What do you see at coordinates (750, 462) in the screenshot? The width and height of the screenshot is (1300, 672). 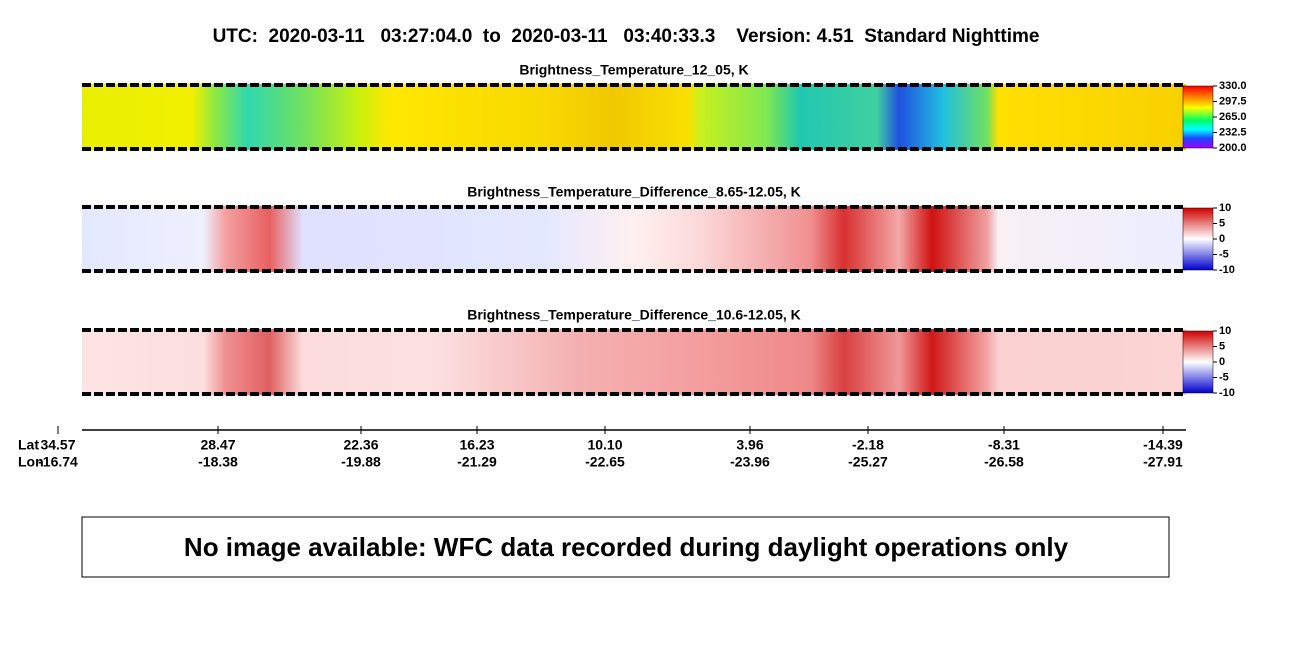 I see `lon-tick-label: -23.96` at bounding box center [750, 462].